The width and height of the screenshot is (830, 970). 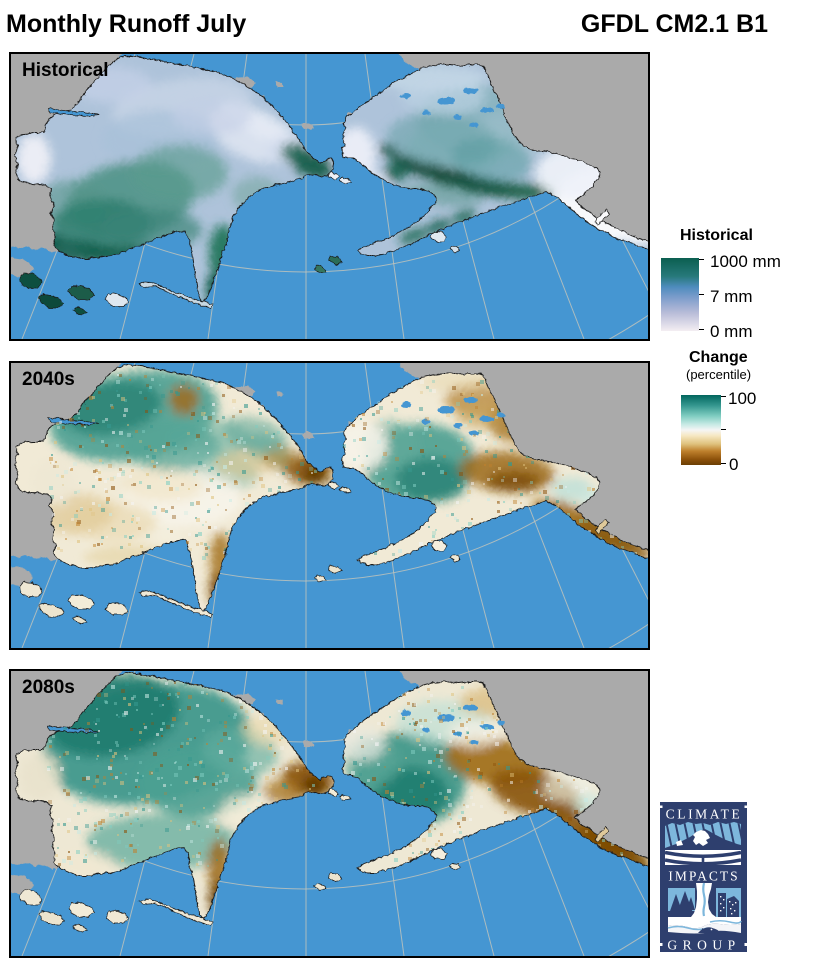 What do you see at coordinates (703, 876) in the screenshot?
I see `svg-text: IMPACTS` at bounding box center [703, 876].